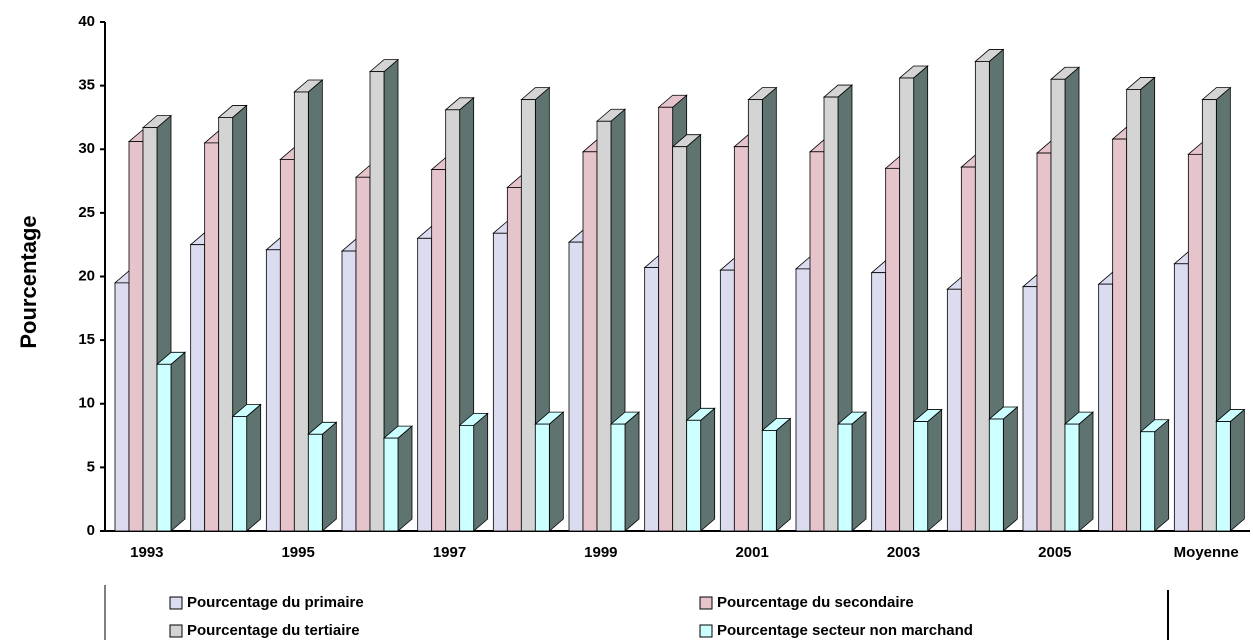  I want to click on x-tick-label: 1993, so click(146, 552).